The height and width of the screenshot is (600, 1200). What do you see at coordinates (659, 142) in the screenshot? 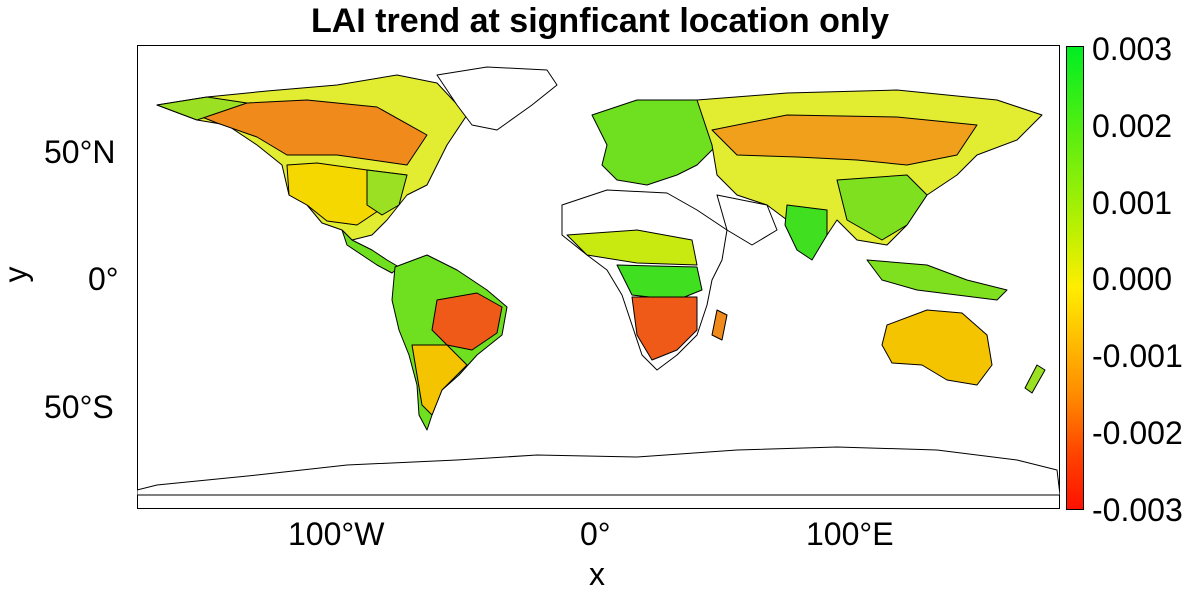
I see `landmass-europe` at bounding box center [659, 142].